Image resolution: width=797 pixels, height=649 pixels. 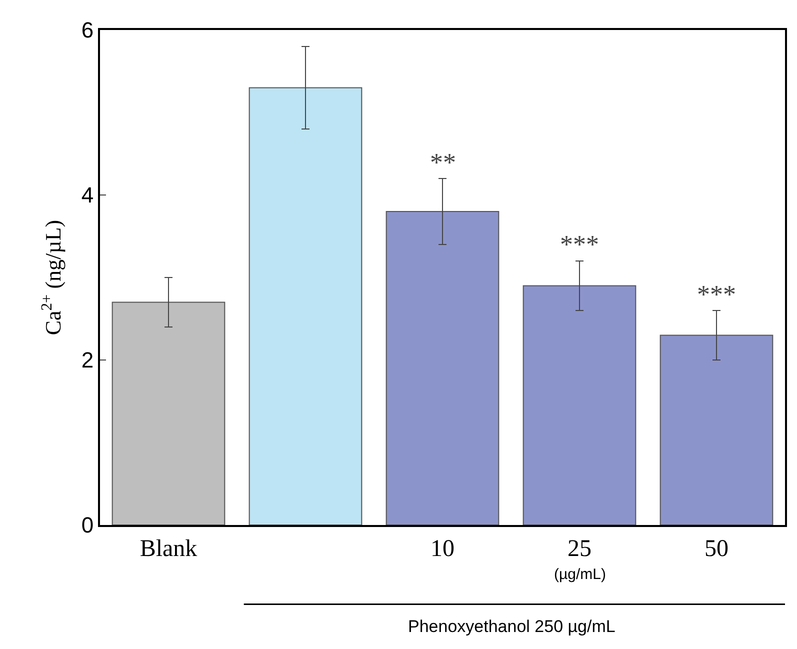 What do you see at coordinates (87, 360) in the screenshot?
I see `y-tick-label: 2` at bounding box center [87, 360].